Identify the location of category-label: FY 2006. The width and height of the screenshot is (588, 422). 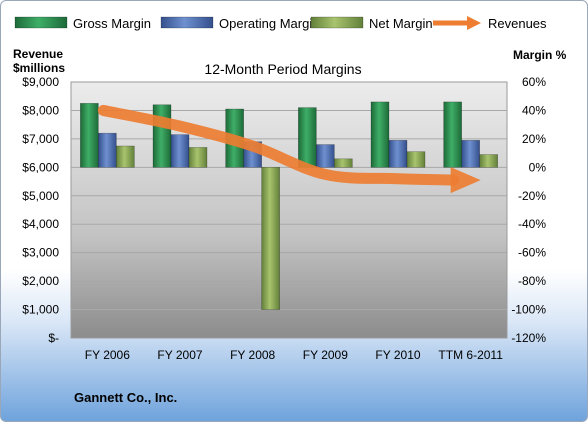
(107, 355).